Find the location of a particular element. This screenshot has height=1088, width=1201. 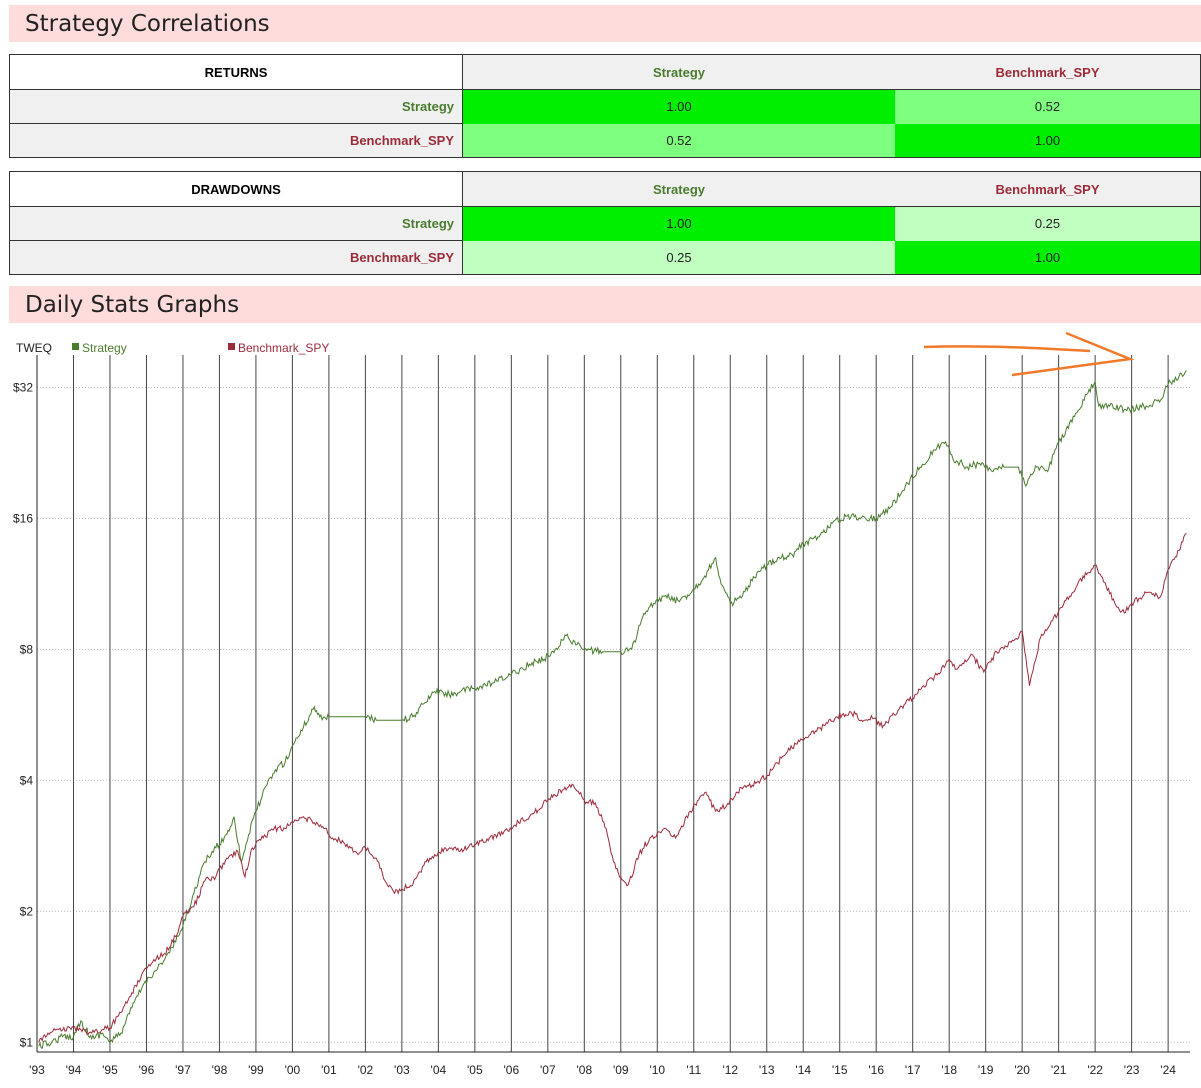

x-tick-label: '11 is located at coordinates (693, 1070).